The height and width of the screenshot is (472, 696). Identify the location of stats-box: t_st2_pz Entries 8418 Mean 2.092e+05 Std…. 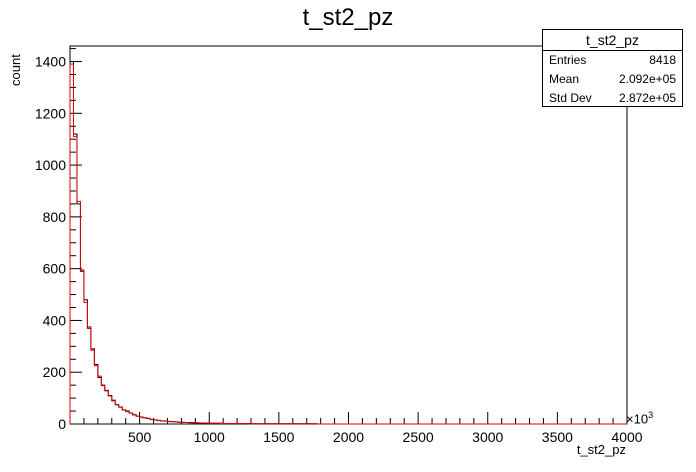
(612, 68).